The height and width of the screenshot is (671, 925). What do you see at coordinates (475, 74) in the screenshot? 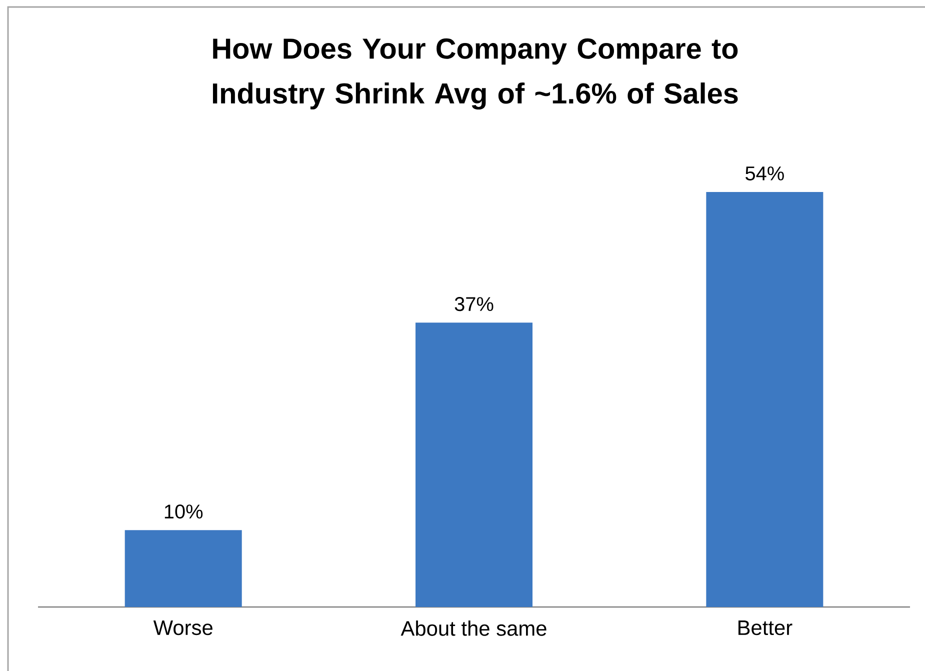
I see `chart-title: How Does Your Company Compare to Industry Shrink Avg of ~1.6% of Sales` at bounding box center [475, 74].